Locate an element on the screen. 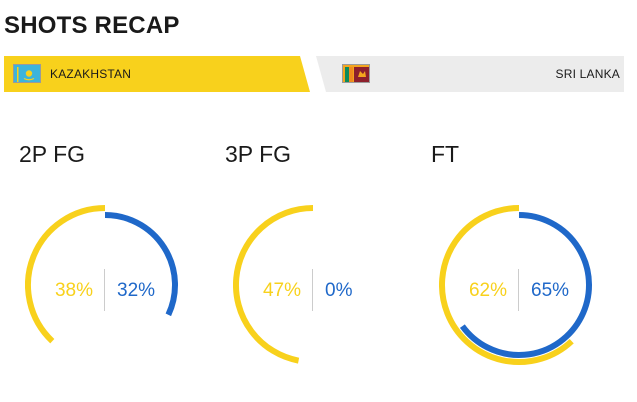  away-arc-2p-fg is located at coordinates (141, 264).